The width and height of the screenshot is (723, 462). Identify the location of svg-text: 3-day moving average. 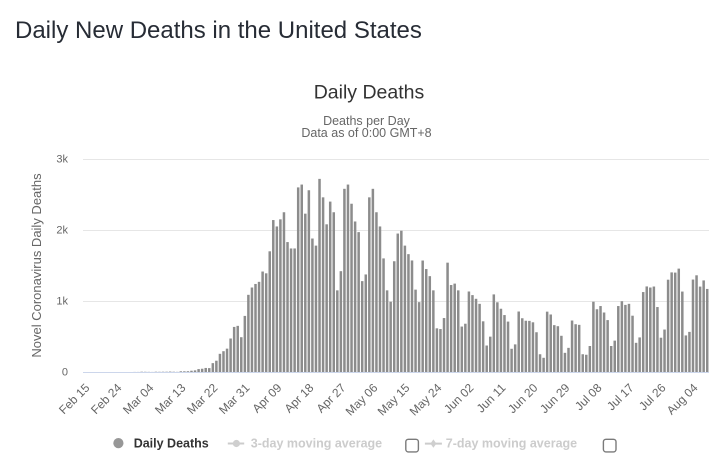
(316, 444).